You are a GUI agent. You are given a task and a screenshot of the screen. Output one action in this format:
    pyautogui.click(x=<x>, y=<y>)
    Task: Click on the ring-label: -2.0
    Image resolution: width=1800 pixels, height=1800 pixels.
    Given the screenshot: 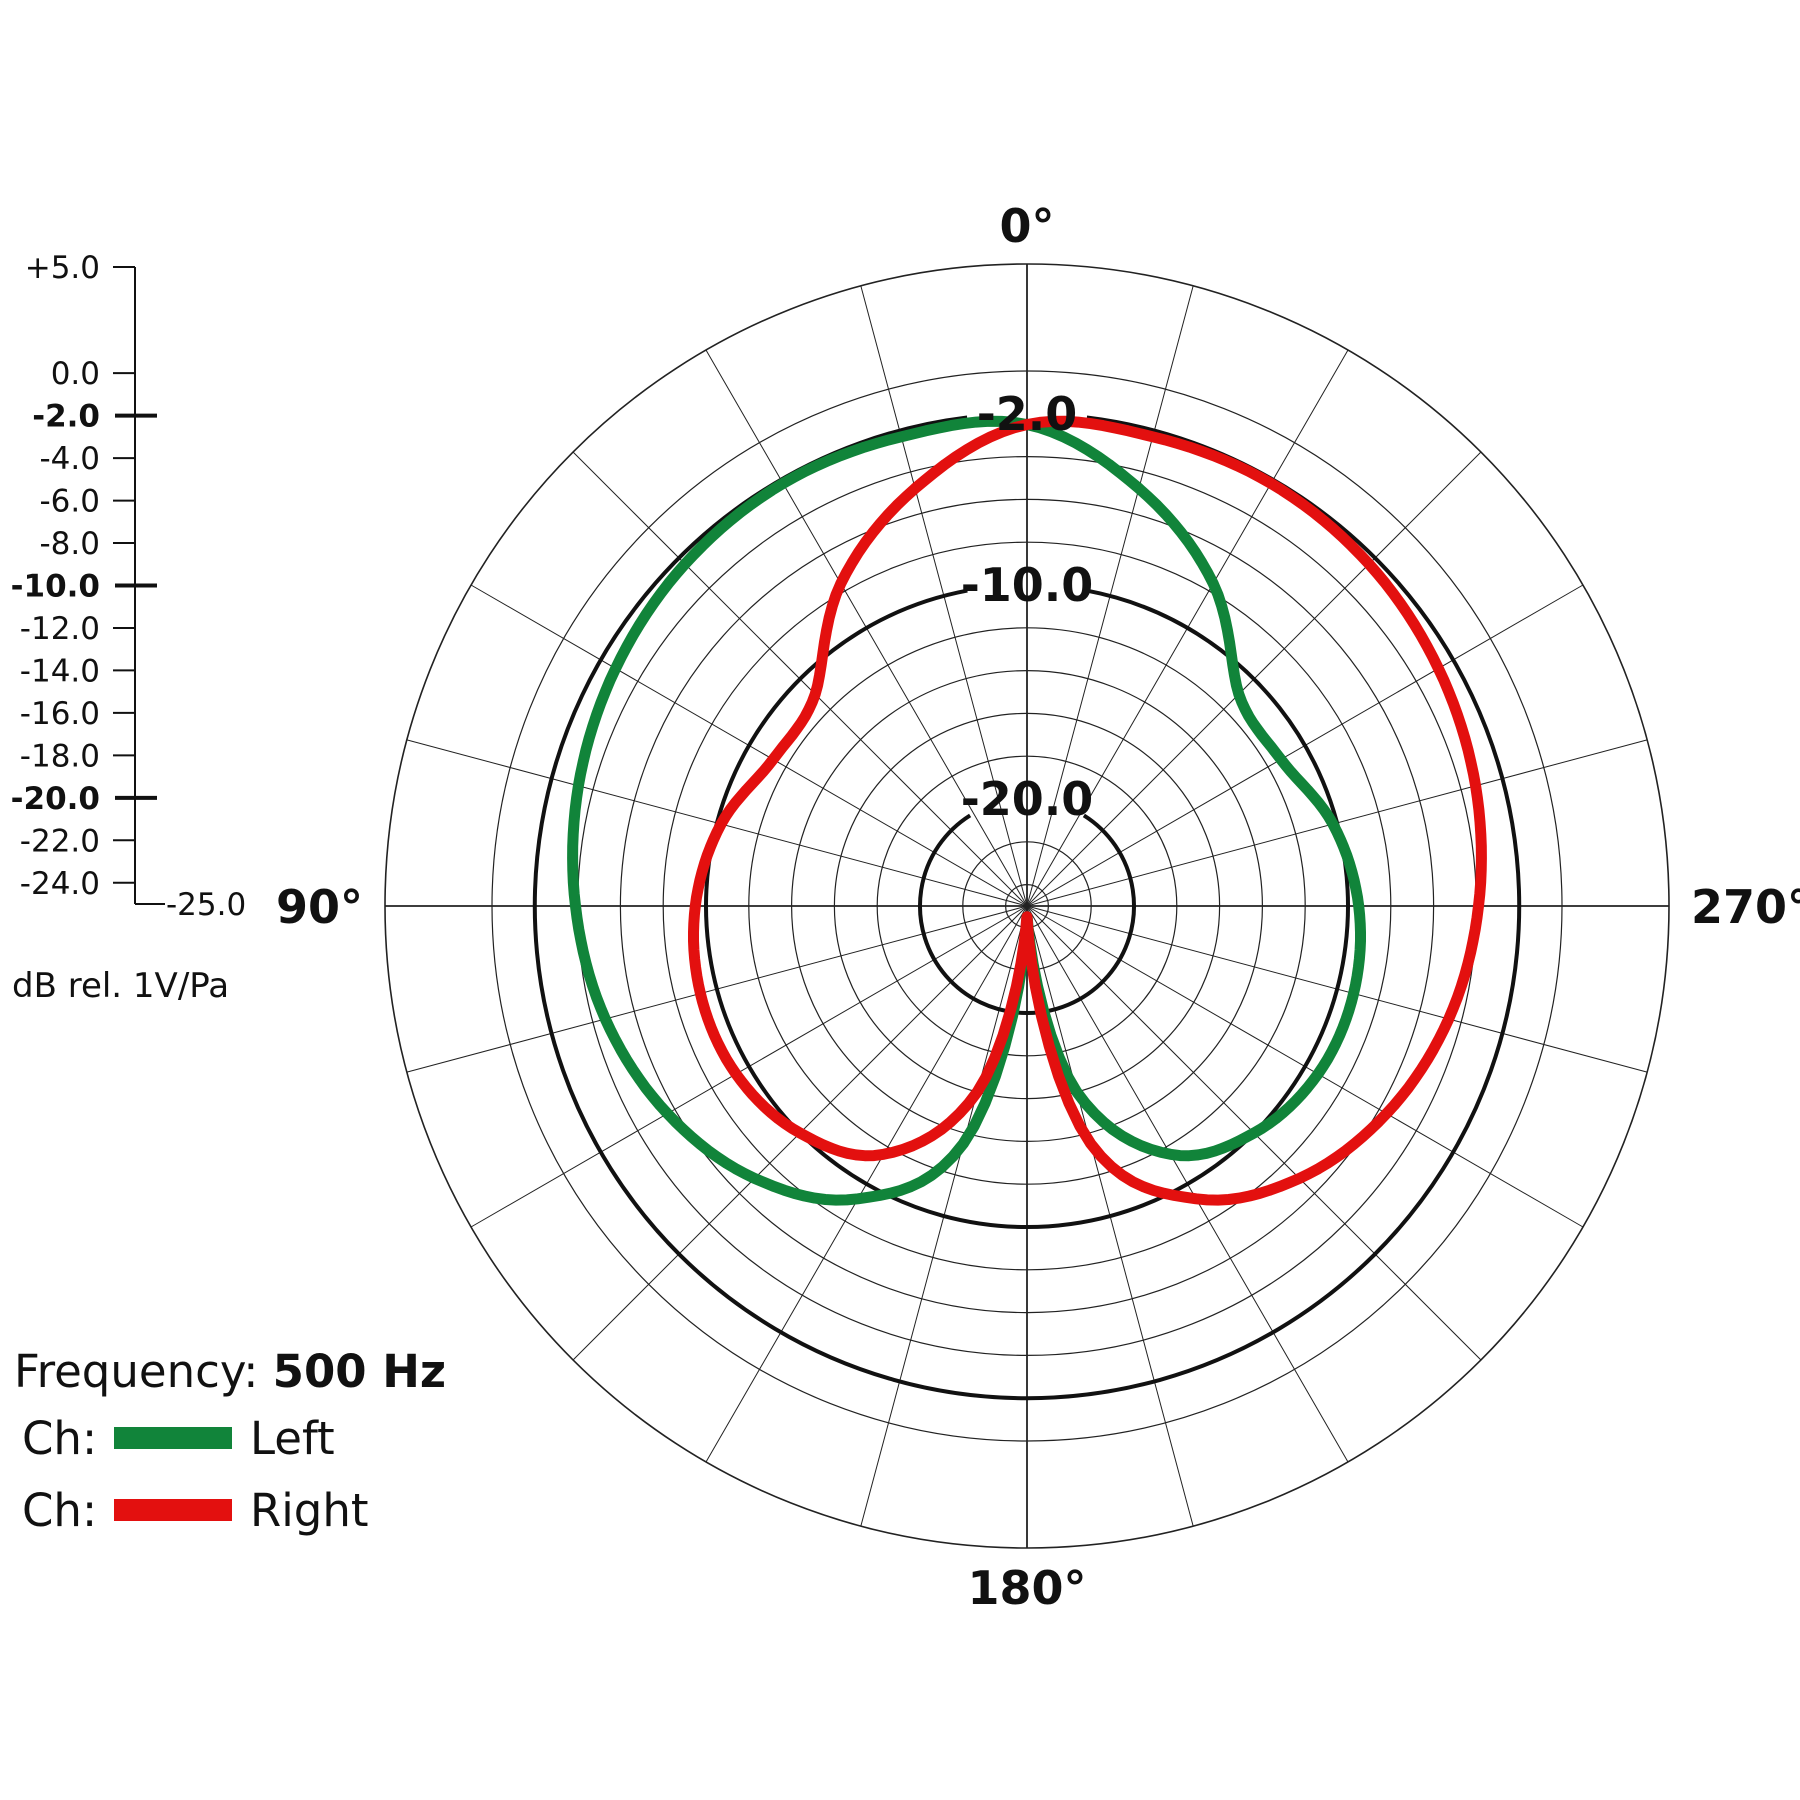 What is the action you would take?
    pyautogui.click(x=1027, y=414)
    